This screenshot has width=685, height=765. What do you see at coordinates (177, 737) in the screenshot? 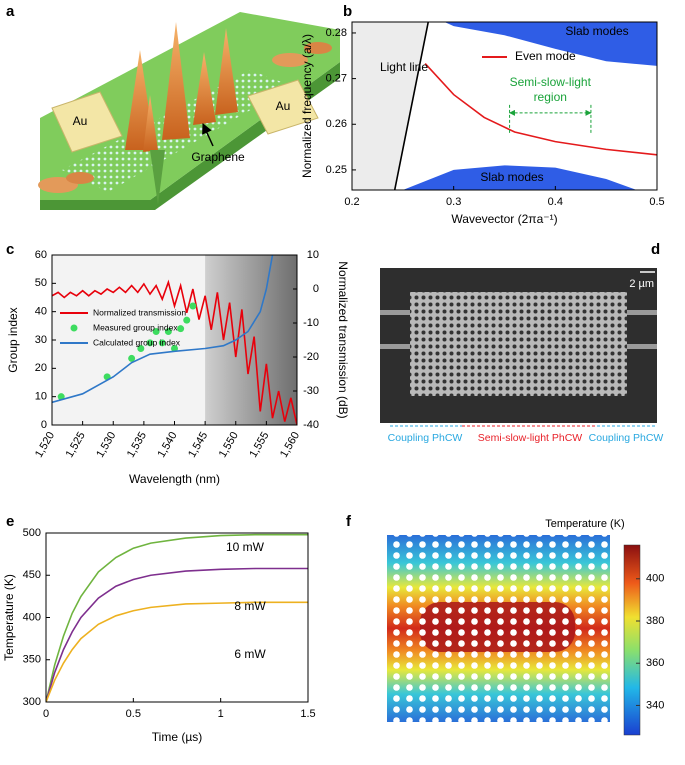
I see `x-axis-label: Time (µs)` at bounding box center [177, 737].